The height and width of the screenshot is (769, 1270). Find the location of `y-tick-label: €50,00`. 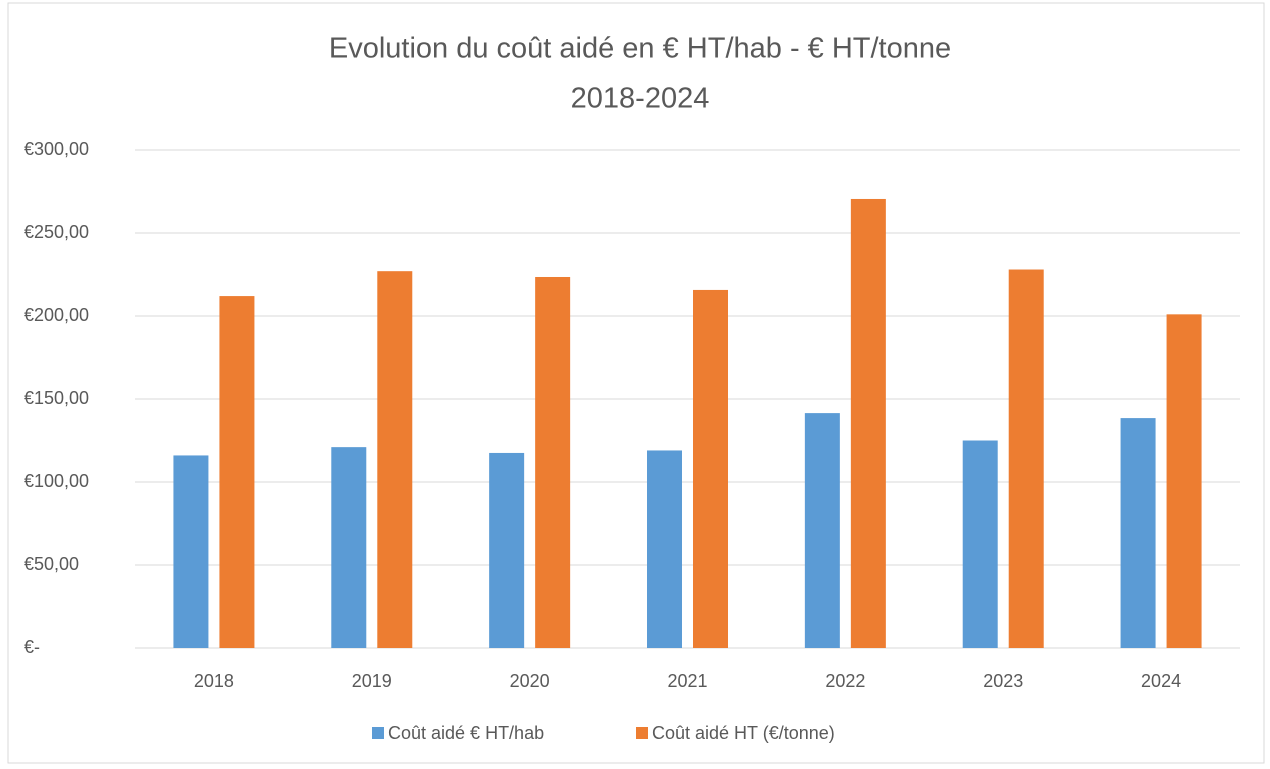

y-tick-label: €50,00 is located at coordinates (51, 564).